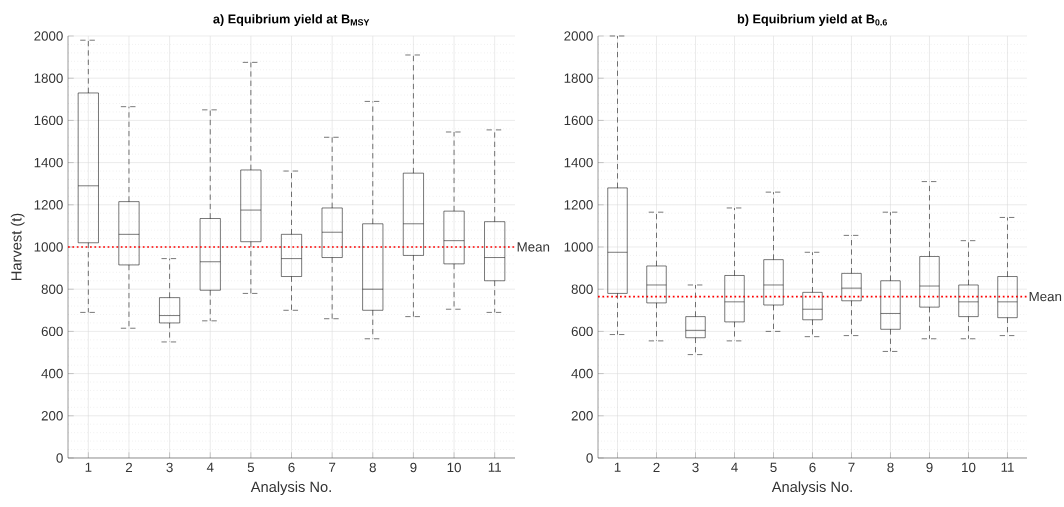 The height and width of the screenshot is (507, 1064). I want to click on y-axis-title: Harvest (t), so click(17, 246).